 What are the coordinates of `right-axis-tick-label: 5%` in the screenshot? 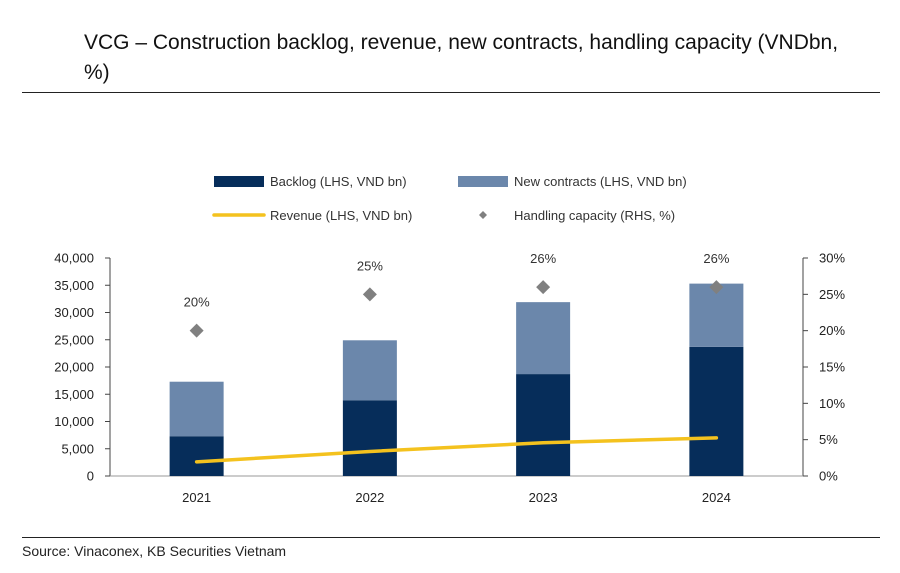 It's located at (828, 439).